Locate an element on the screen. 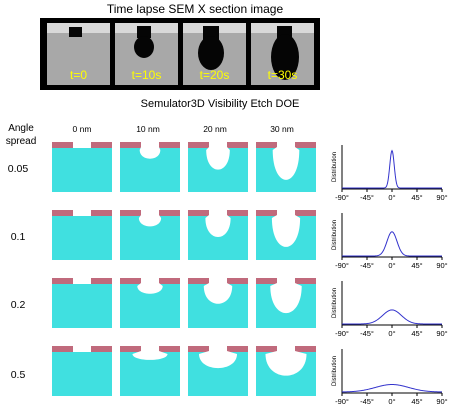  sem-image-strip: t=0 t=10s t=20s t=30s is located at coordinates (180, 54).